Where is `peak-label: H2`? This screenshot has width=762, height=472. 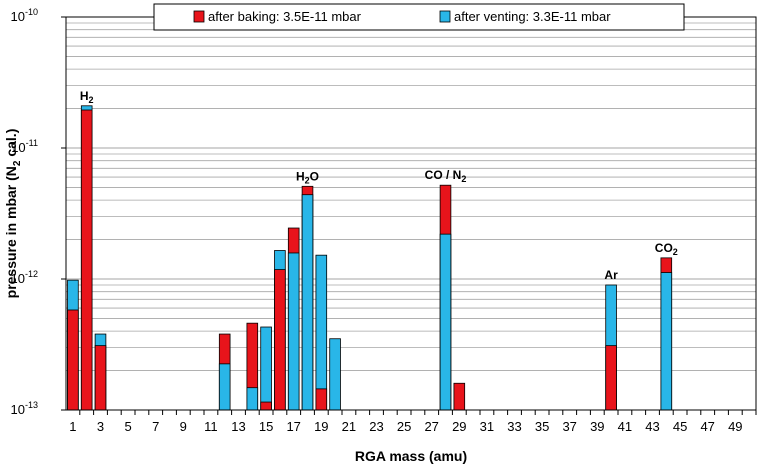
peak-label: H2 is located at coordinates (87, 97).